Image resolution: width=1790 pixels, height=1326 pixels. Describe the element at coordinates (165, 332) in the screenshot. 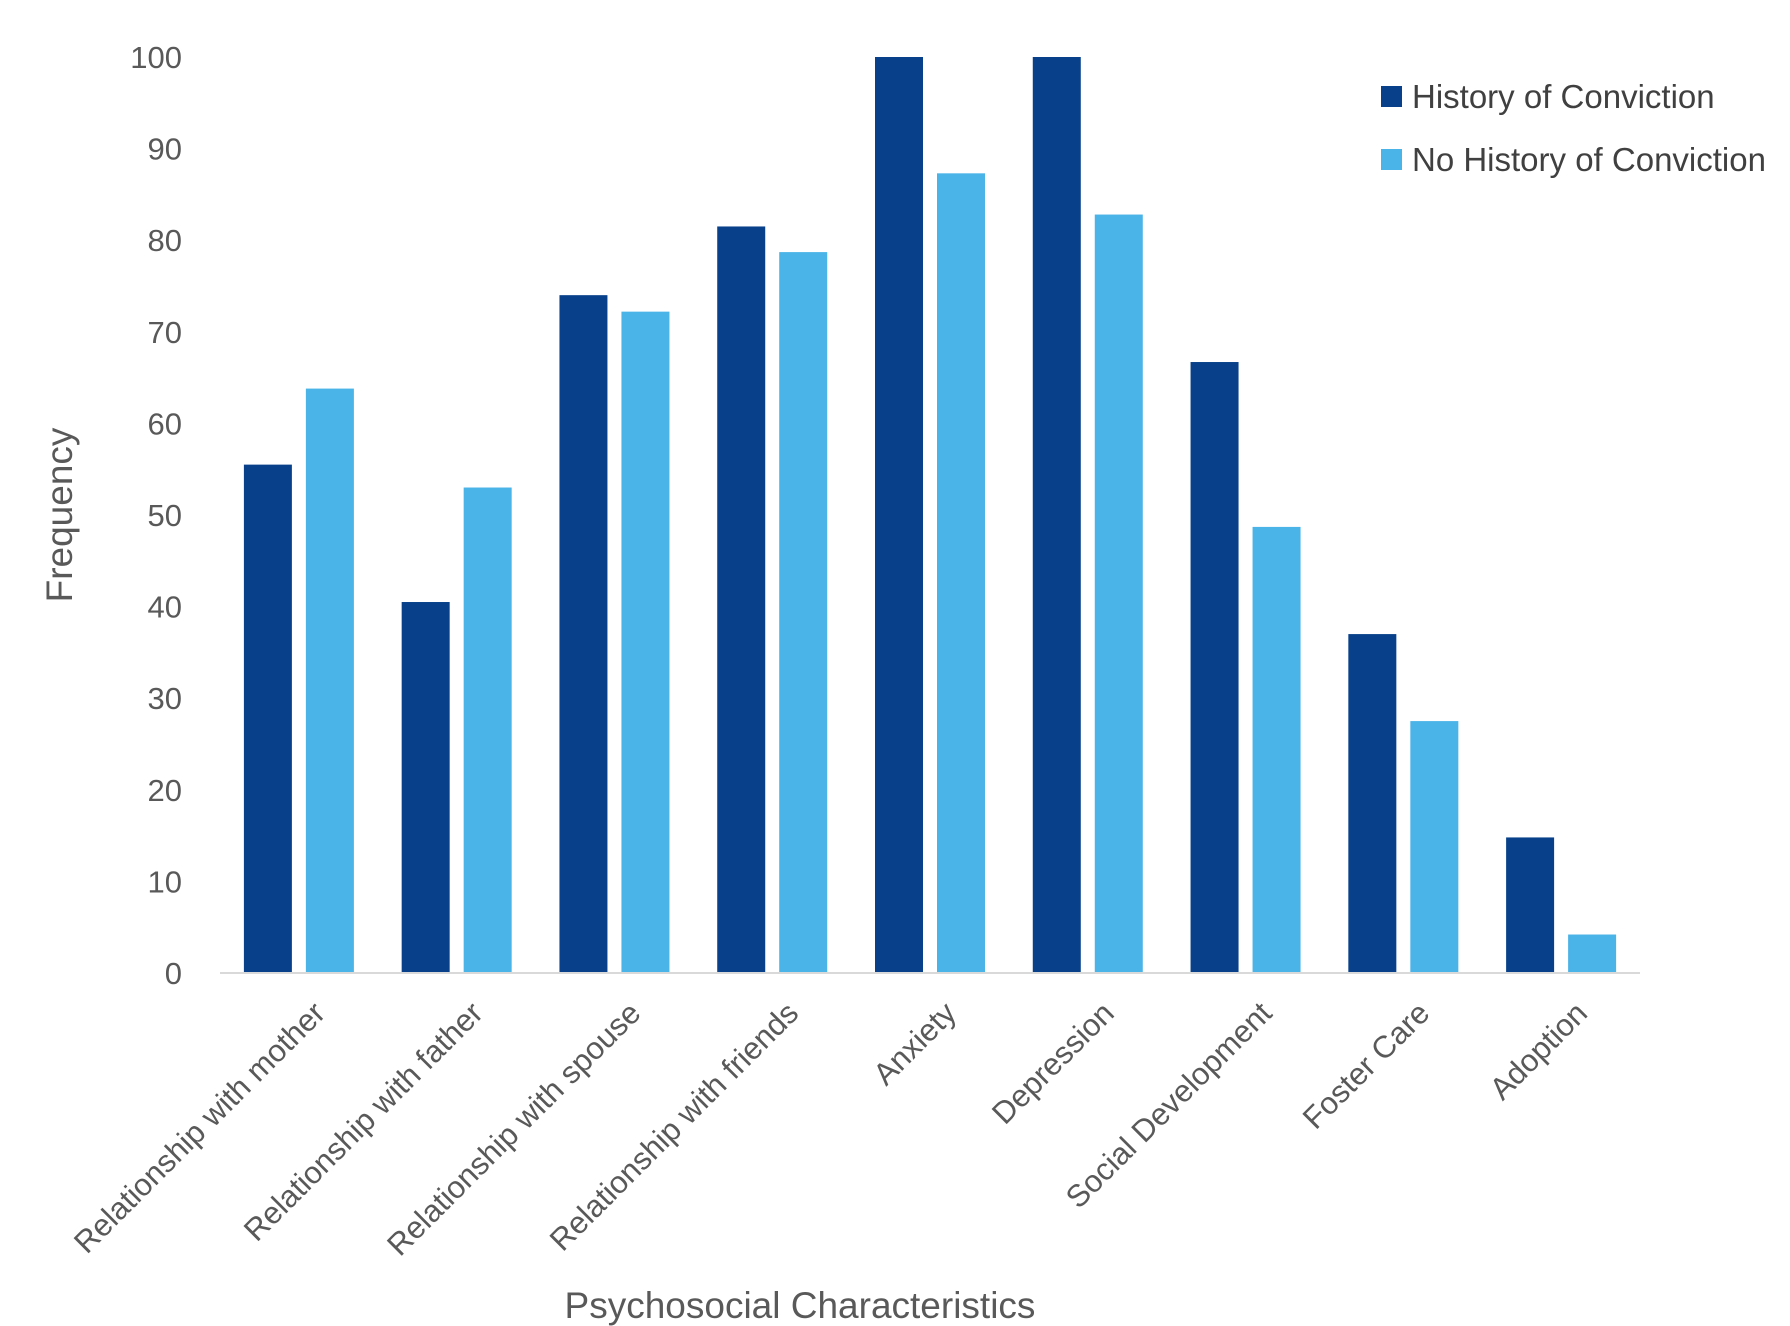

I see `y-tick-label: 70` at that location.